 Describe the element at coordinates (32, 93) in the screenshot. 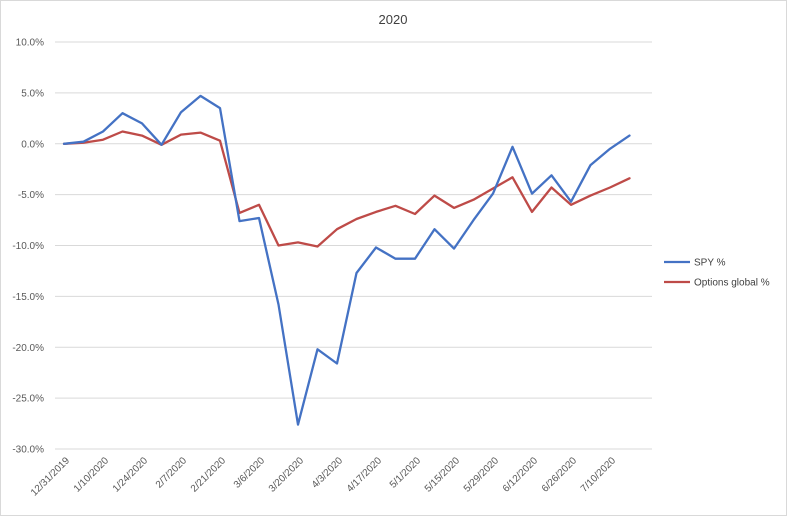

I see `y-tick-label: 5.0%` at that location.